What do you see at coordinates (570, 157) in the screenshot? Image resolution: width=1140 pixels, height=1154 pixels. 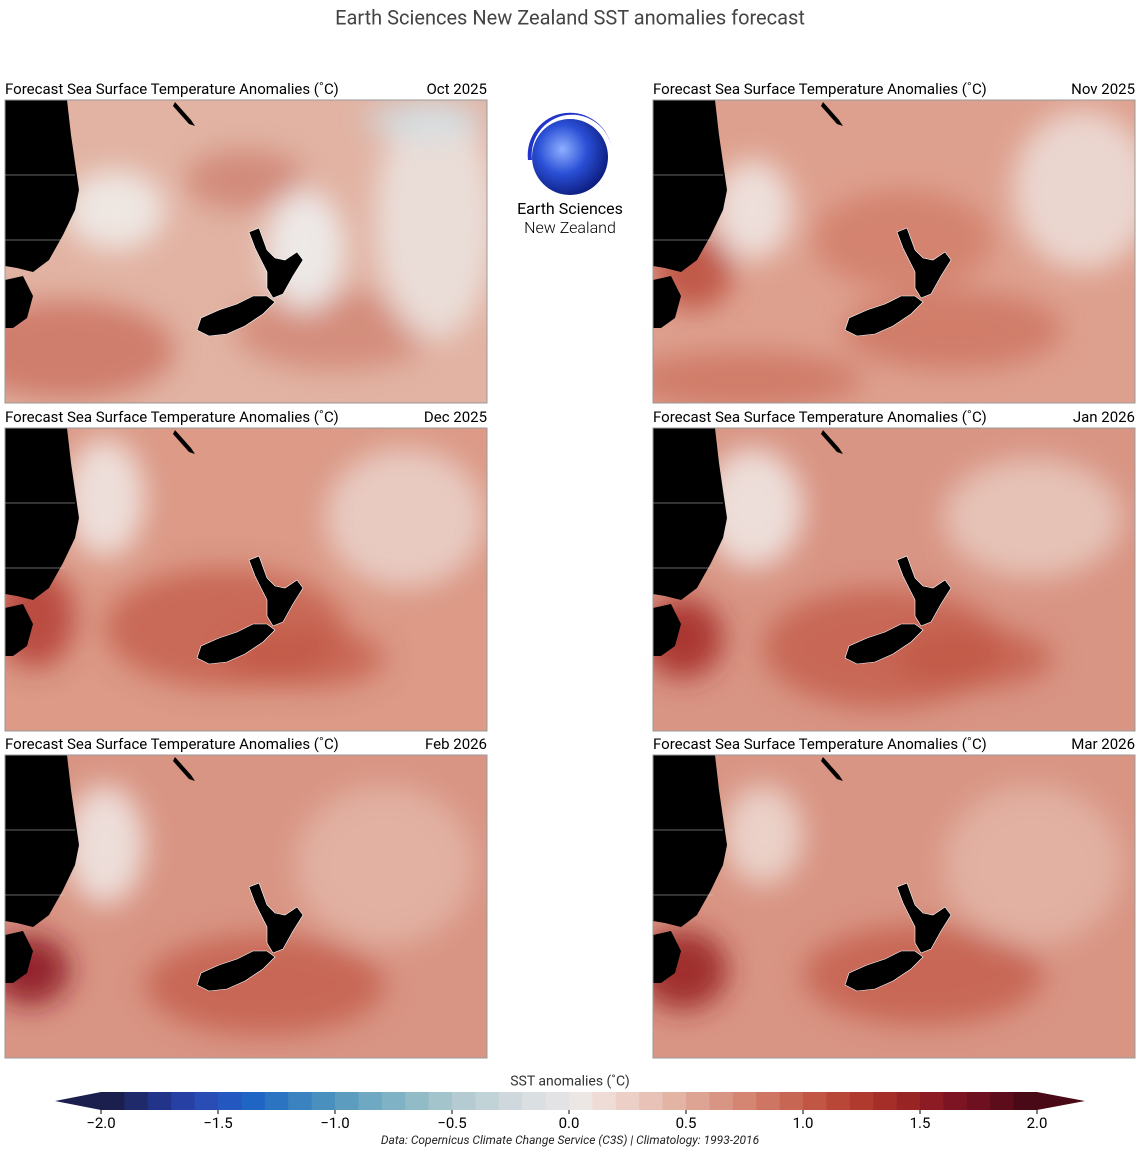 I see `logo-globe` at bounding box center [570, 157].